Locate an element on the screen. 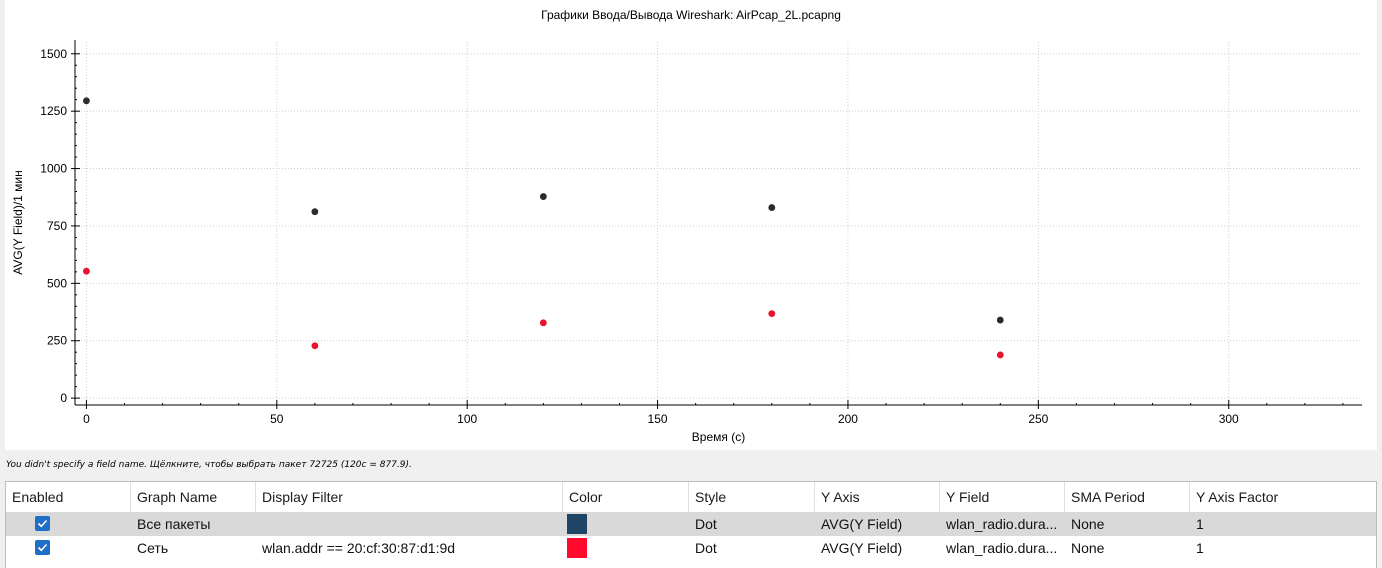  x-tick-label: 0 is located at coordinates (86, 419).